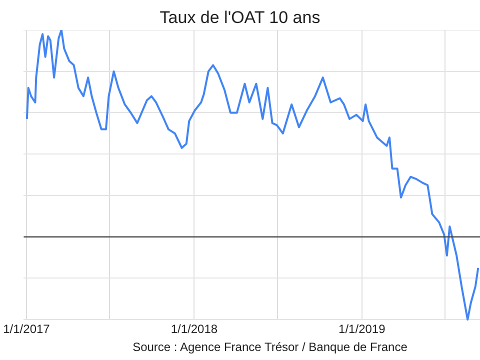 This screenshot has width=480, height=360. Describe the element at coordinates (194, 329) in the screenshot. I see `x-tick-label: 1/1/2018` at that location.